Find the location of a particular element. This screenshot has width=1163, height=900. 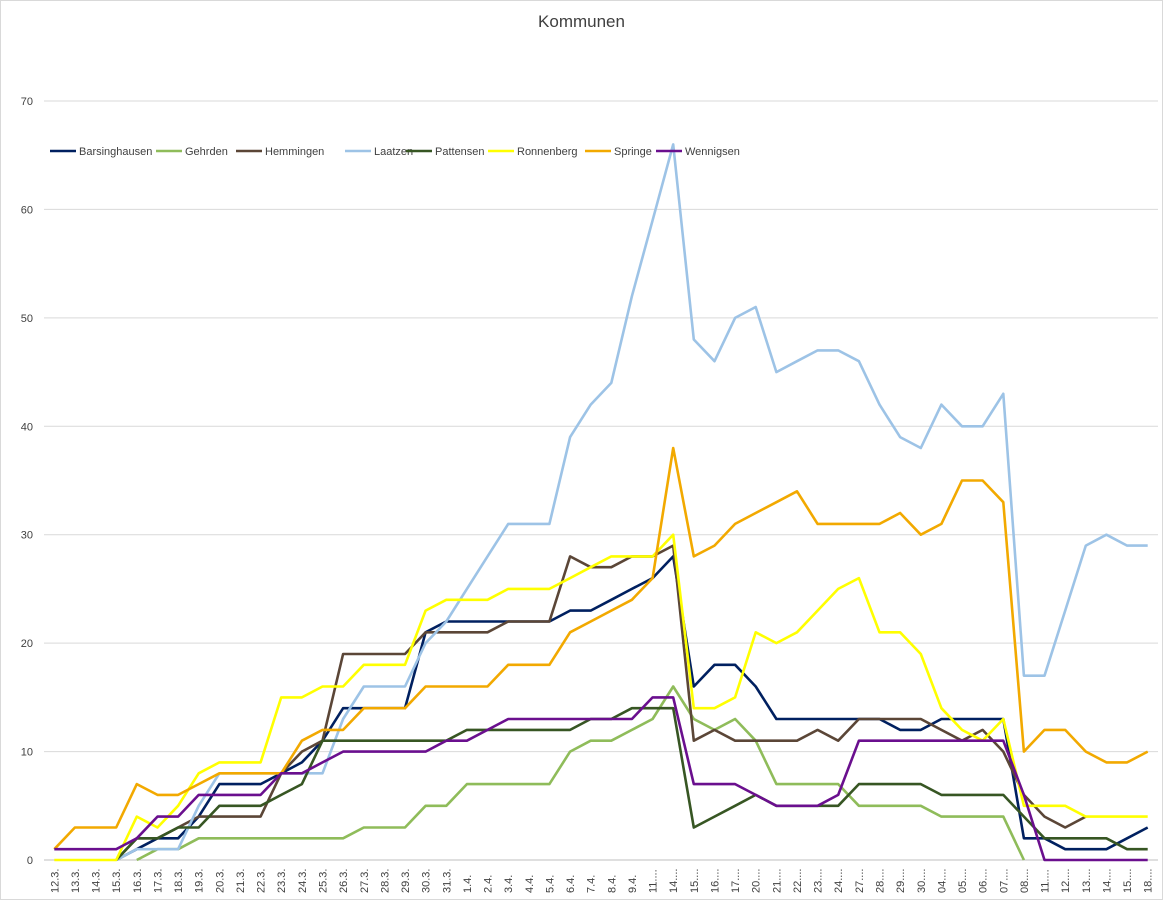

legend-label: Barsinghausen is located at coordinates (115, 152).